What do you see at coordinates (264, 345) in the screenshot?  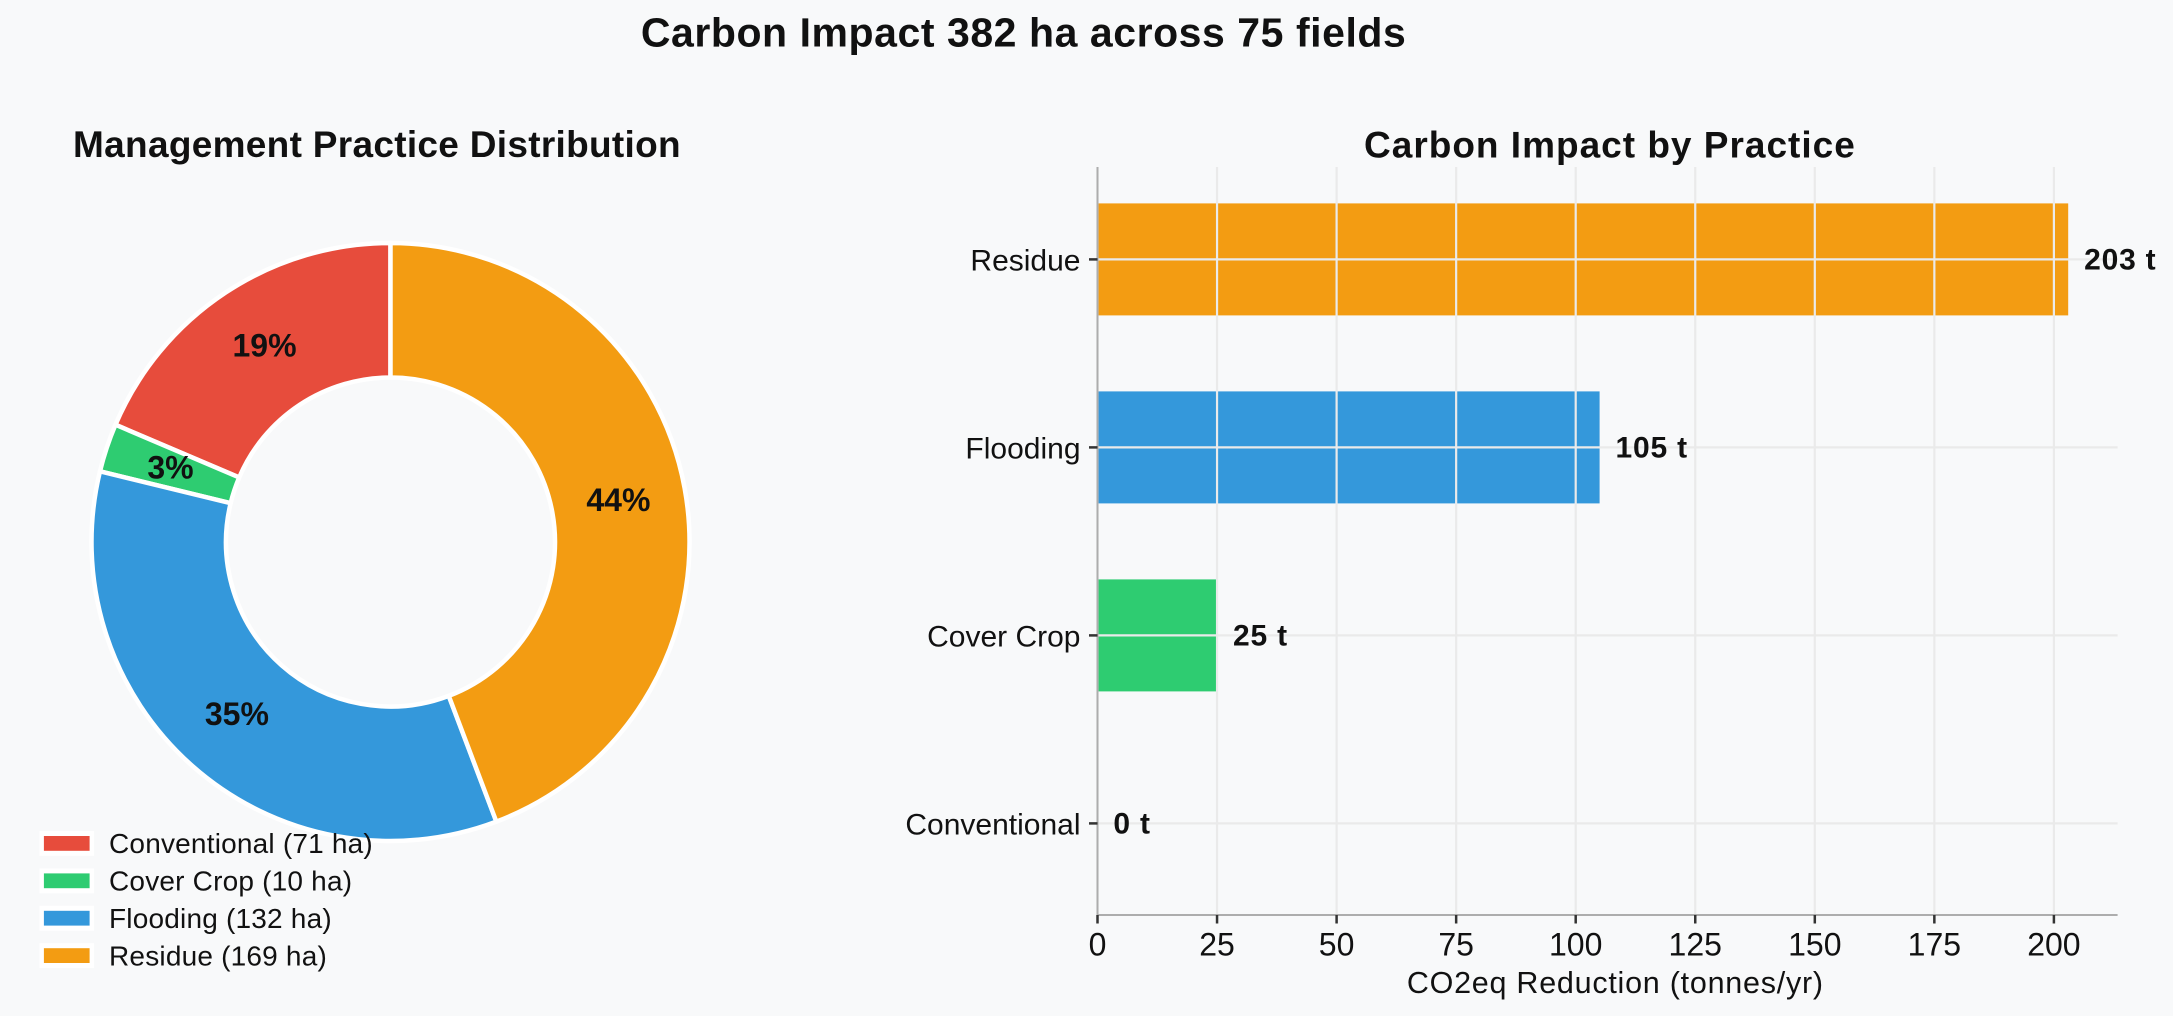 I see `svg-text: 19%` at bounding box center [264, 345].